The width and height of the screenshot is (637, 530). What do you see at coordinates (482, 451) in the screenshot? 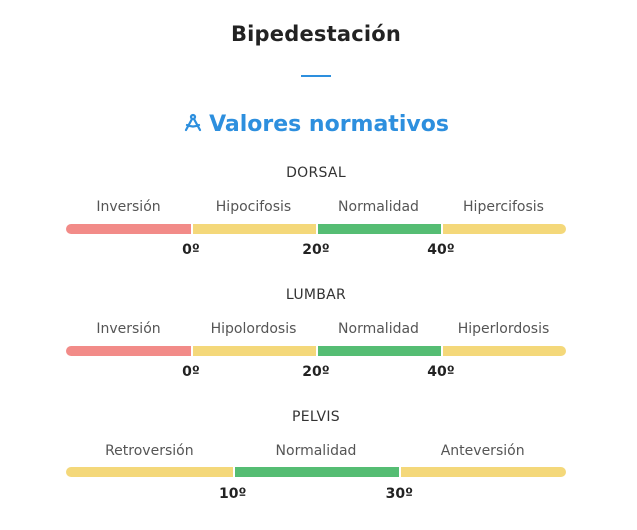
I see `range-label: Anteversión` at bounding box center [482, 451].